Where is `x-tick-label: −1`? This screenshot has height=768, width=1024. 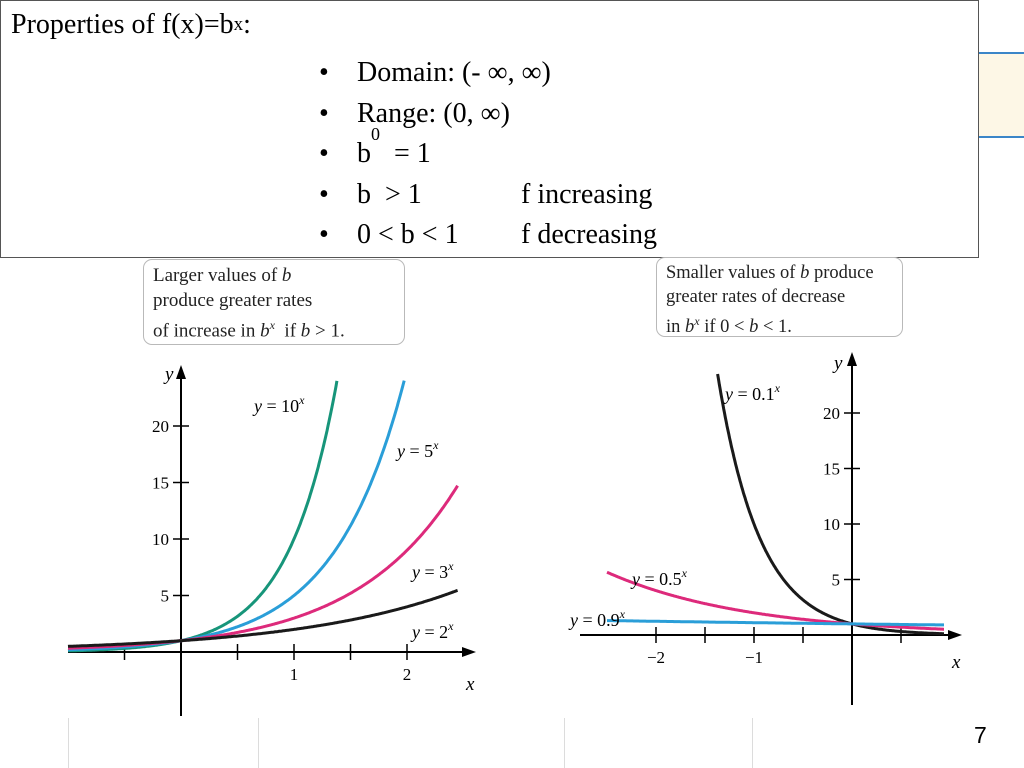 x-tick-label: −1 is located at coordinates (754, 657).